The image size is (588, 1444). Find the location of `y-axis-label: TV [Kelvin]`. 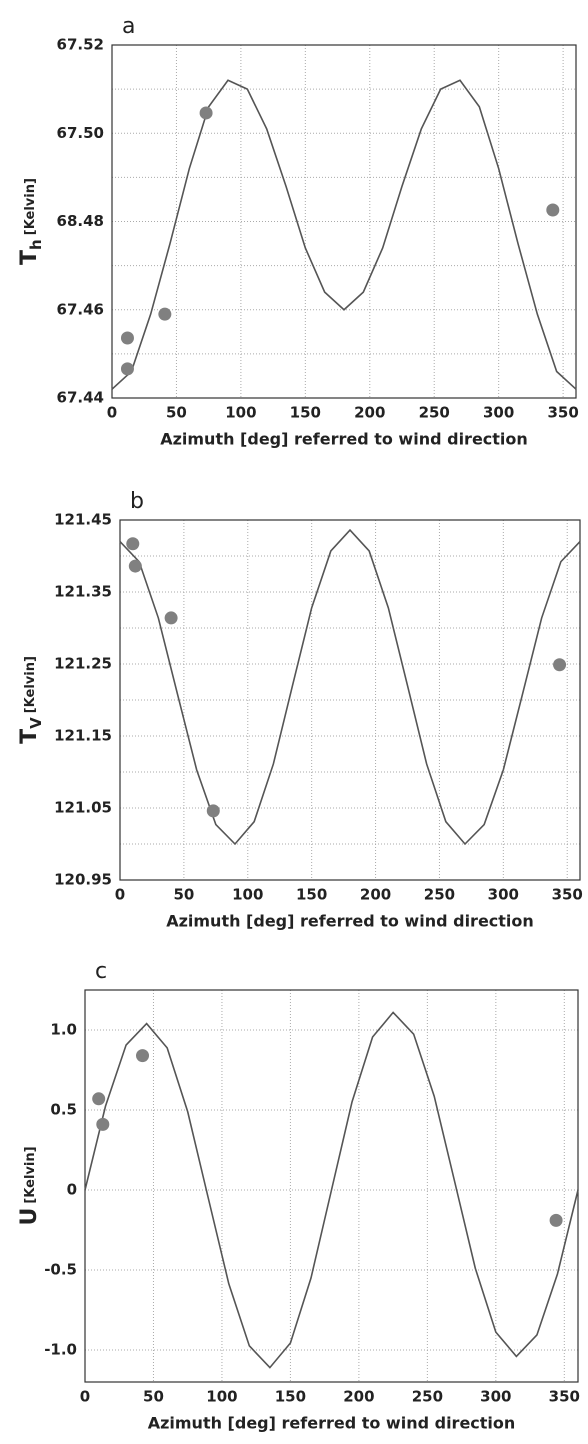

y-axis-label: TV [Kelvin] is located at coordinates (31, 700).